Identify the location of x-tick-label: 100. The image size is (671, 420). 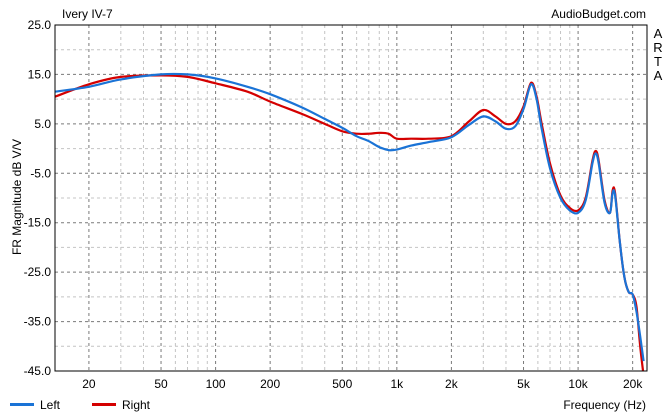
(216, 384).